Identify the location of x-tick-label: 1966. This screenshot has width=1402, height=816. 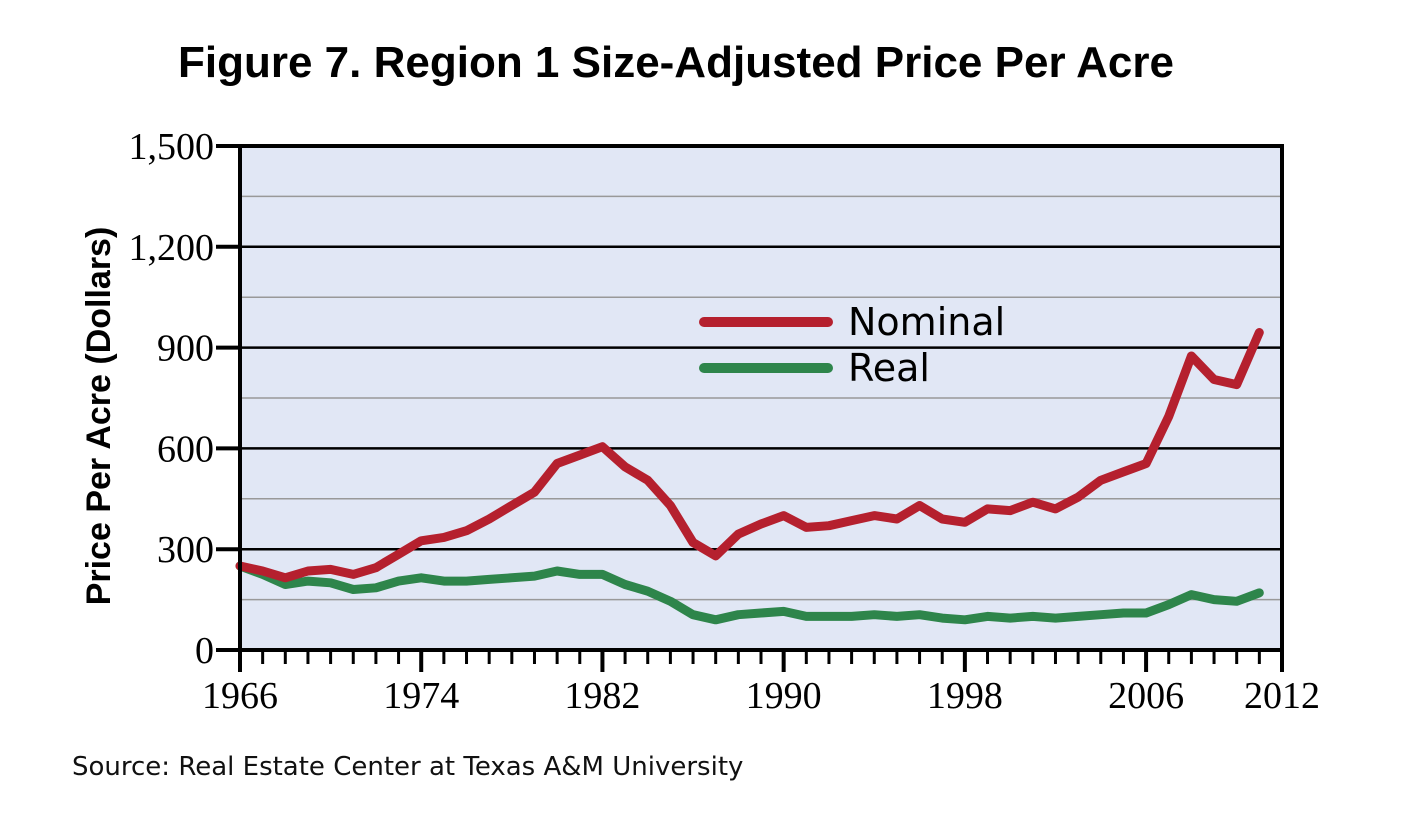
(240, 696).